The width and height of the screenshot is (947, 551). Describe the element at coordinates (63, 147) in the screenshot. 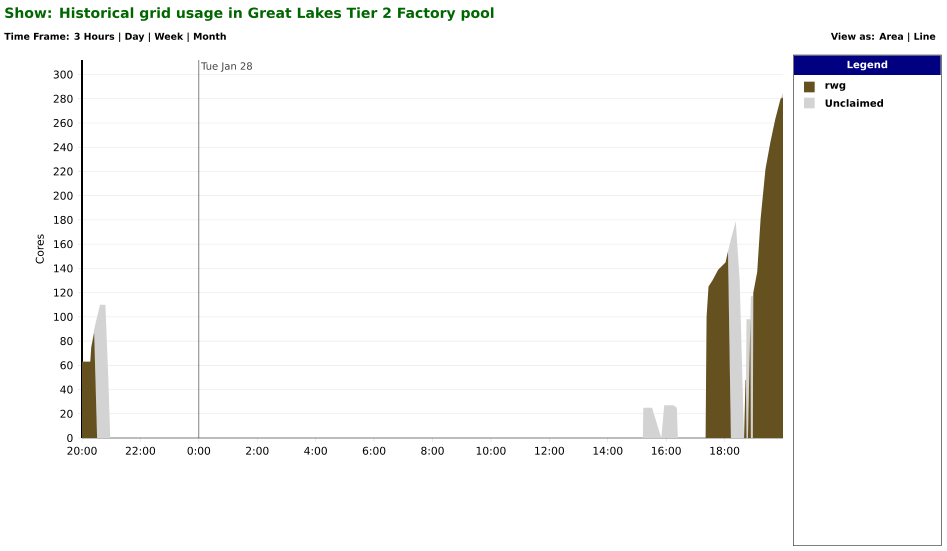

I see `y-tick-label: 240` at that location.